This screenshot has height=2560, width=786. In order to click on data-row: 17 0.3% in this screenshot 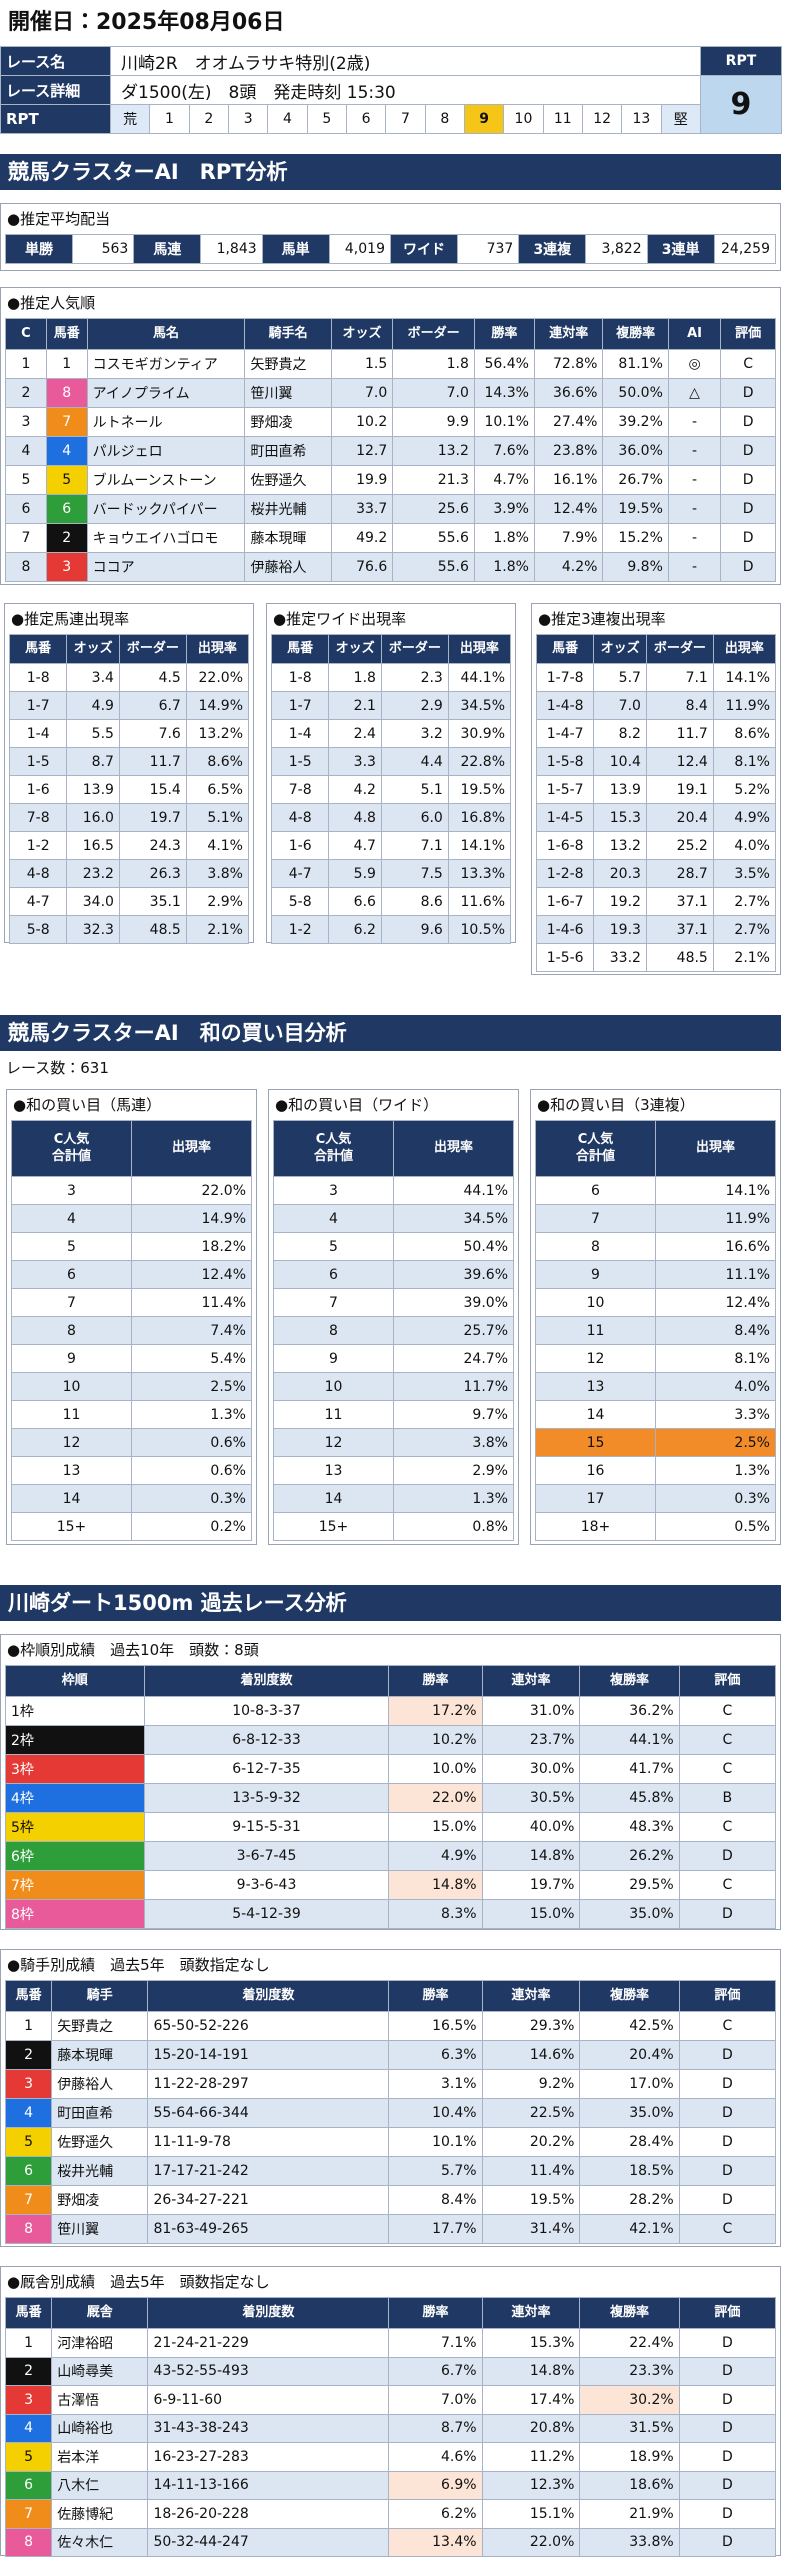, I will do `click(655, 1498)`.